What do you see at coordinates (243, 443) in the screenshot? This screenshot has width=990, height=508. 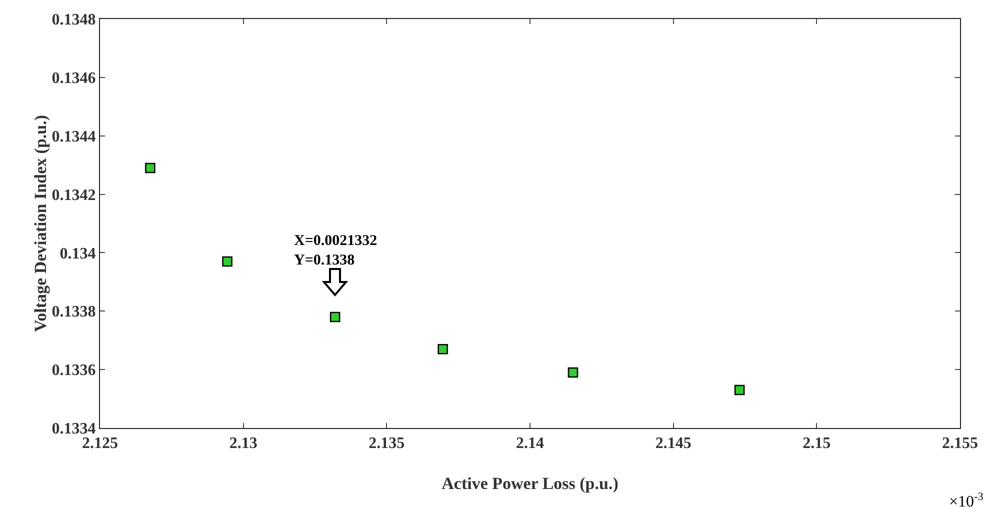 I see `x-tick-label: 2.13` at bounding box center [243, 443].